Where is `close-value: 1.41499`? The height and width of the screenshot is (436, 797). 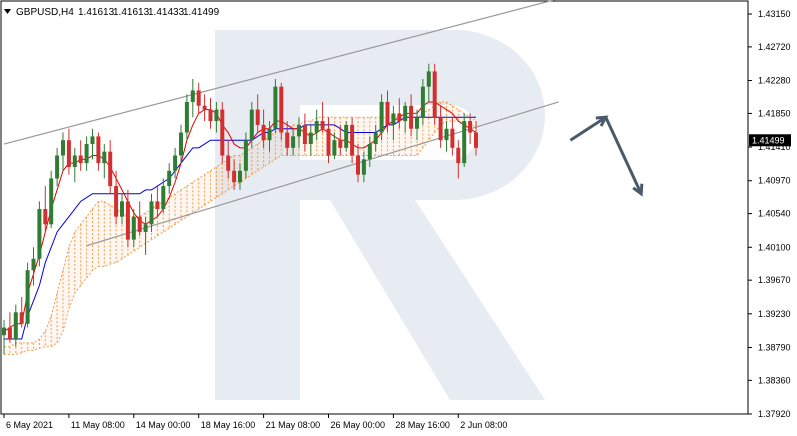
close-value: 1.41499 is located at coordinates (201, 12).